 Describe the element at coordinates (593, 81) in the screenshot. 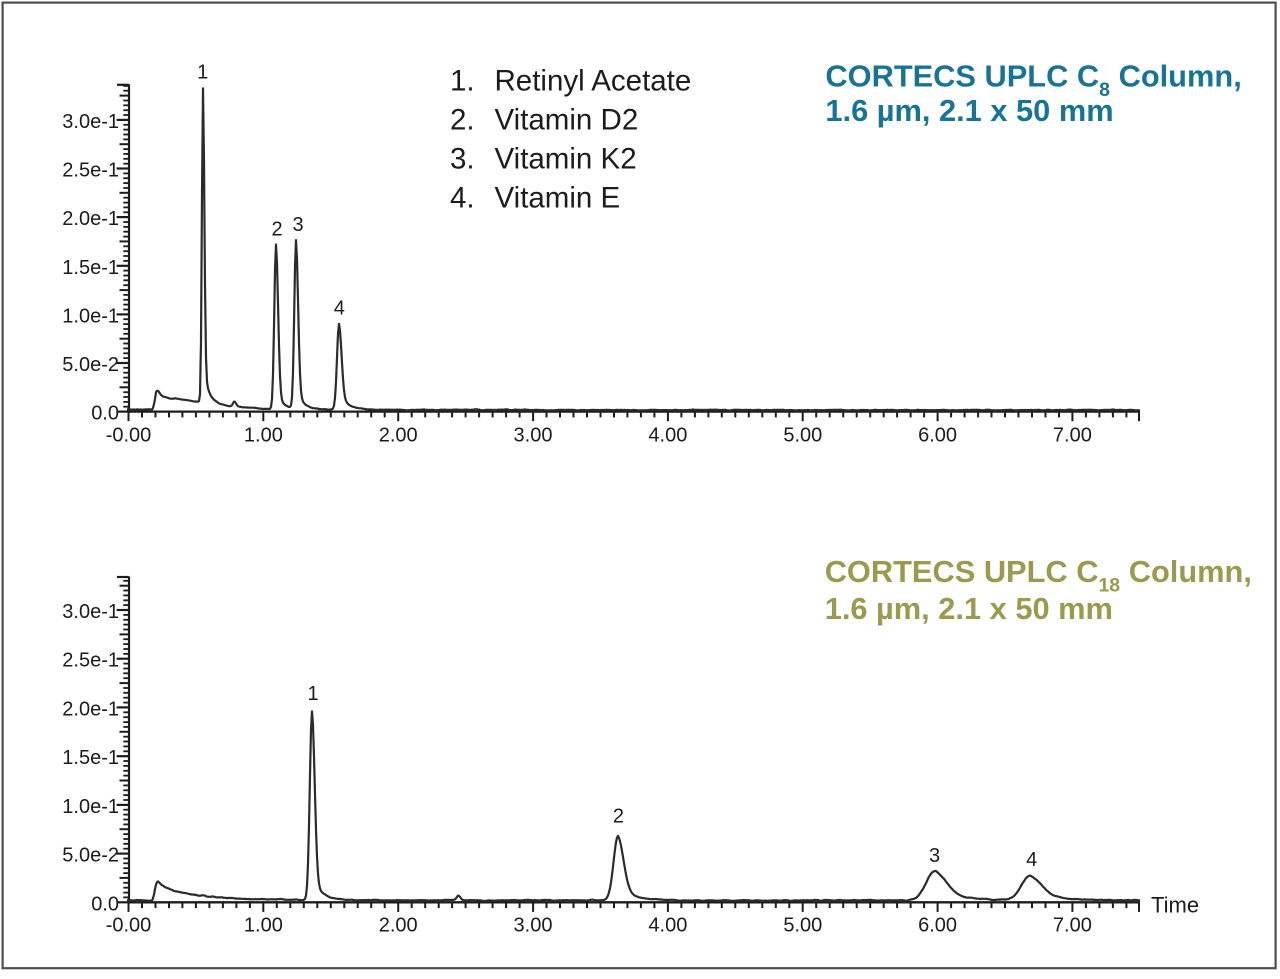

I see `svg-text: Retinyl Acetate` at that location.